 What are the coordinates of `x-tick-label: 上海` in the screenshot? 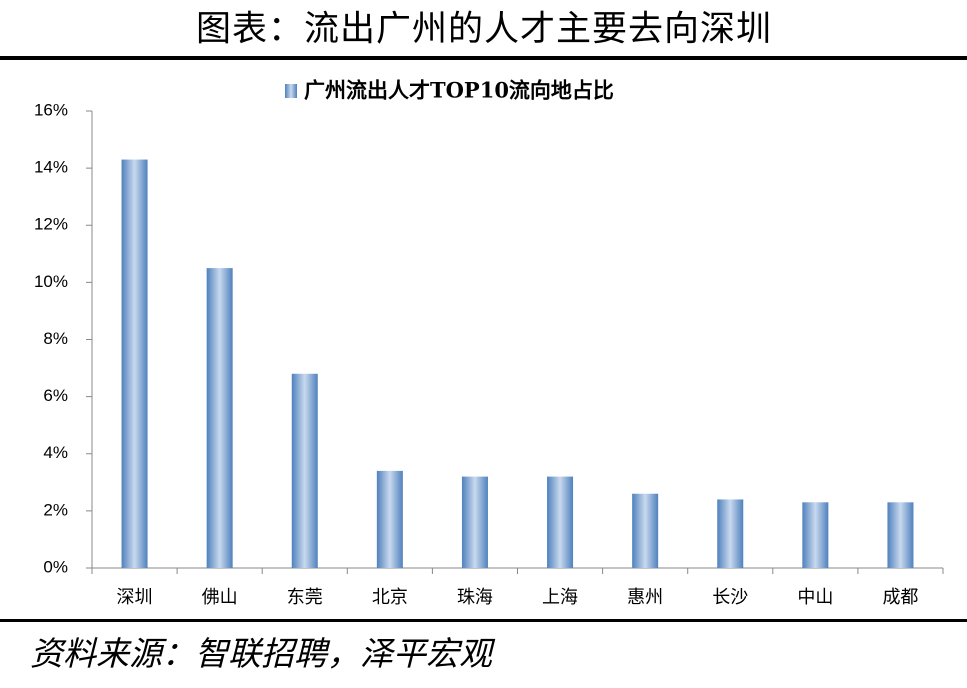 It's located at (560, 597).